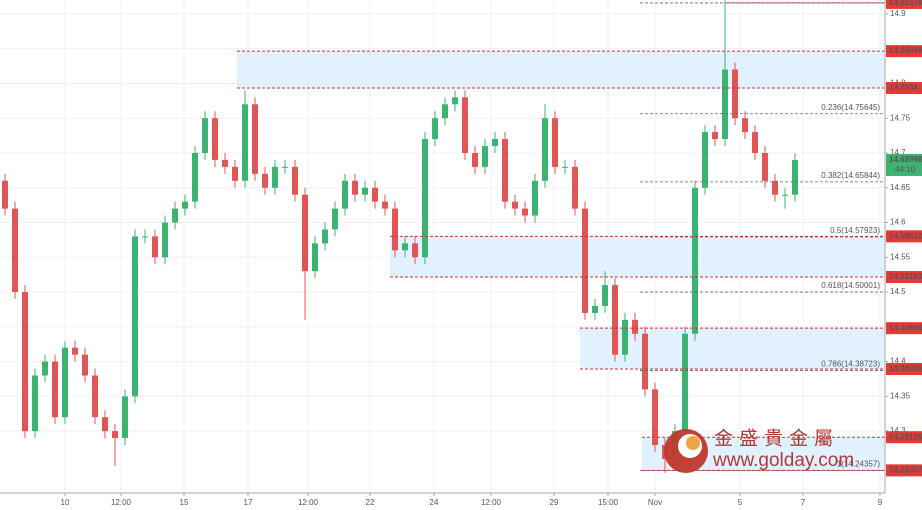  I want to click on y-tick-label: 14.6, so click(898, 222).